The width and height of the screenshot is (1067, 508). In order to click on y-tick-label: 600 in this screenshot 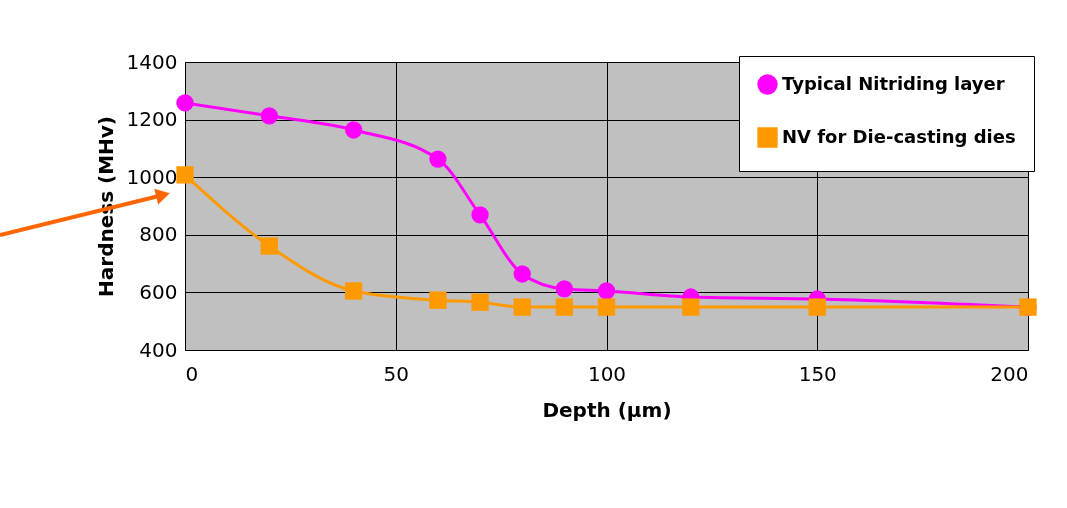, I will do `click(158, 291)`.